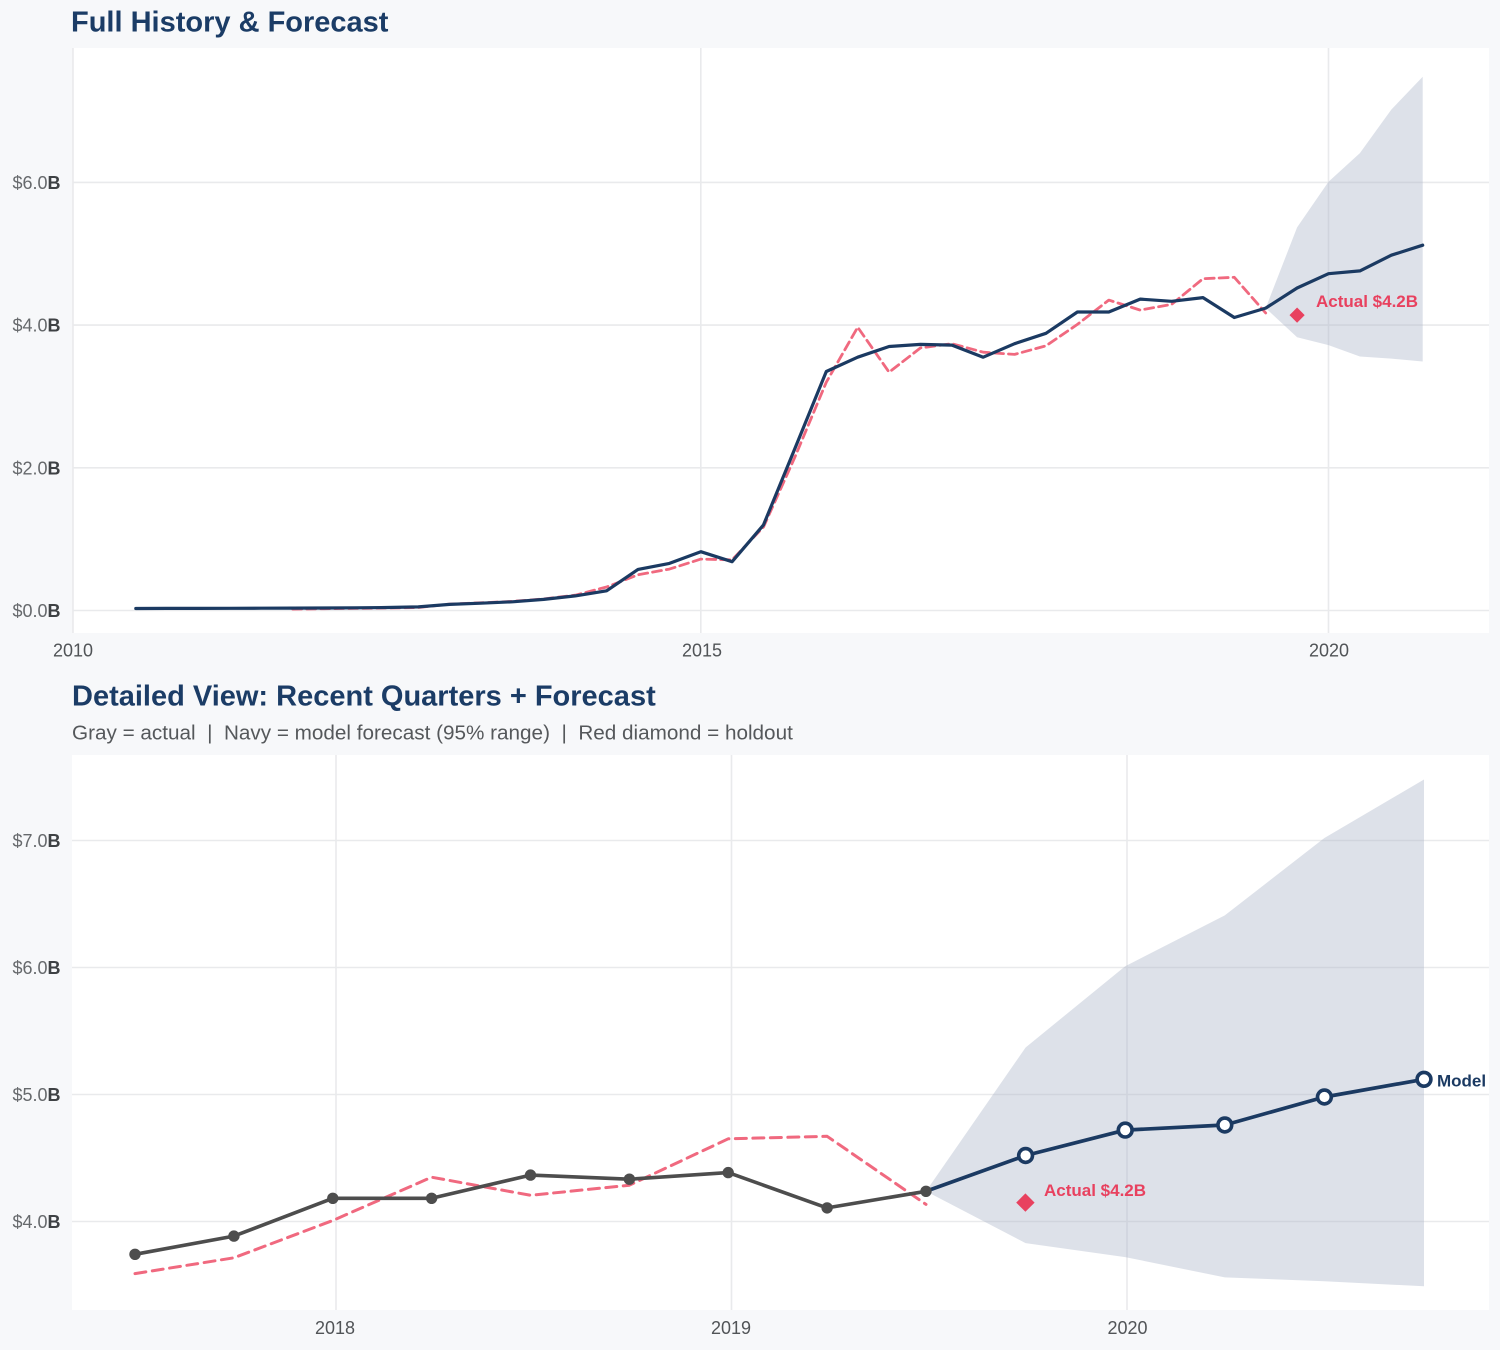 Image resolution: width=1500 pixels, height=1350 pixels. I want to click on svg-text: Model, so click(1461, 1080).